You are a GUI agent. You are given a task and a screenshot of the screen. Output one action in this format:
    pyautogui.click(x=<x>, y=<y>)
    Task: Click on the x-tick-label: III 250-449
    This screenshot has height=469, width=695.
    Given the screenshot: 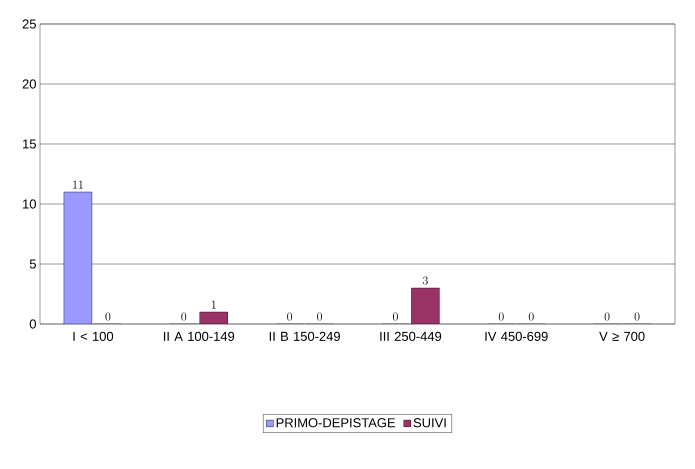 What is the action you would take?
    pyautogui.click(x=411, y=336)
    